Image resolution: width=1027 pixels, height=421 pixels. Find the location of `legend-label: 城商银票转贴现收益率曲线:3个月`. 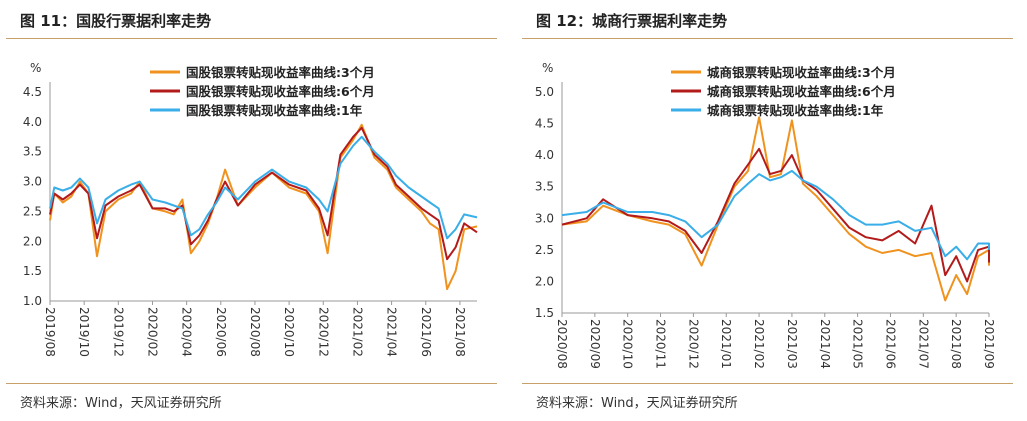

legend-label: 城商银票转贴现收益率曲线:3个月 is located at coordinates (801, 72).